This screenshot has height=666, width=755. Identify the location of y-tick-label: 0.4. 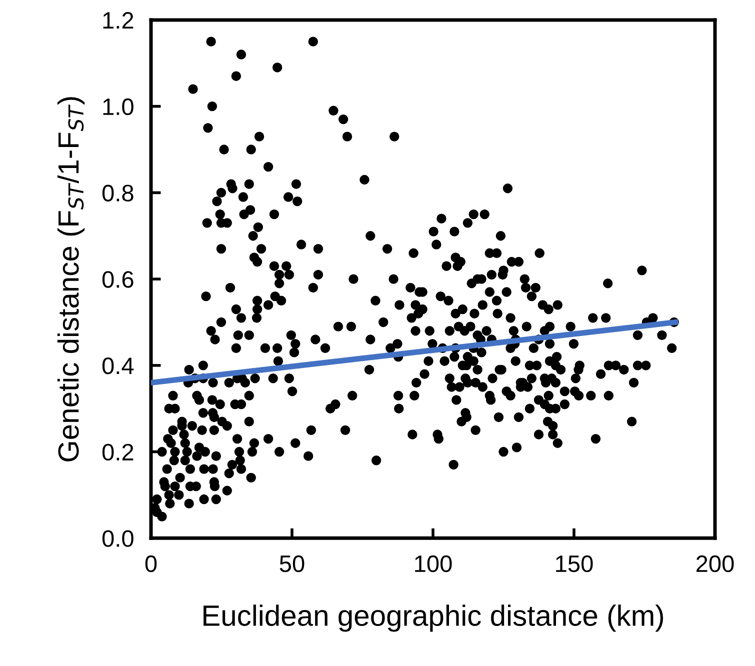
(118, 365).